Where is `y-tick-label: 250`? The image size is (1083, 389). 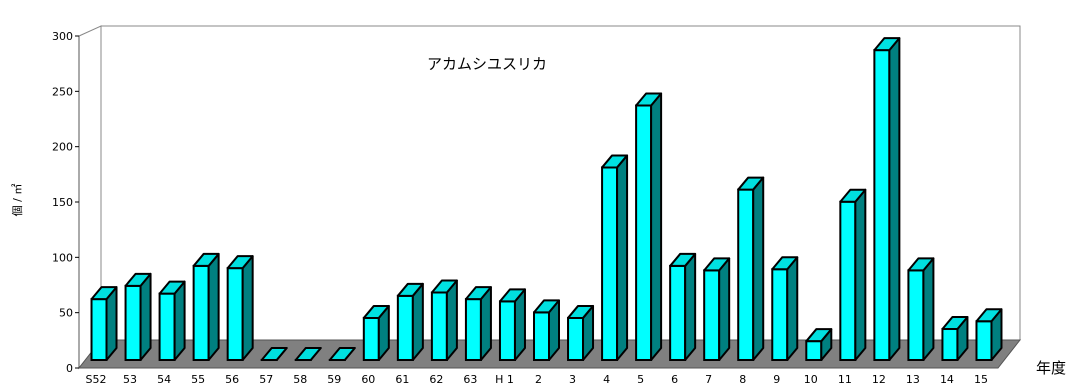
y-tick-label: 250 is located at coordinates (62, 91).